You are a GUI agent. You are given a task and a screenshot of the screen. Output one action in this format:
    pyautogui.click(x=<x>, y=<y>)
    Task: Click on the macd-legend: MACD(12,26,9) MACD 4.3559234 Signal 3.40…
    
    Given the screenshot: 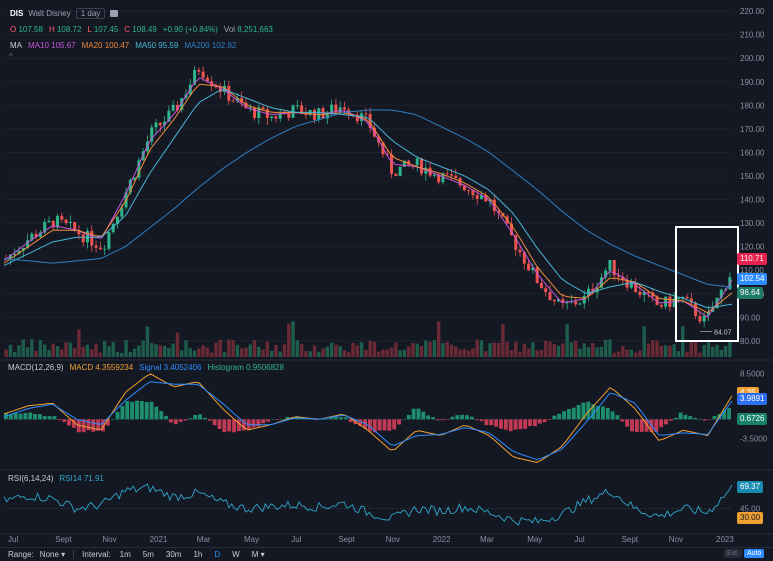 What is the action you would take?
    pyautogui.click(x=146, y=367)
    